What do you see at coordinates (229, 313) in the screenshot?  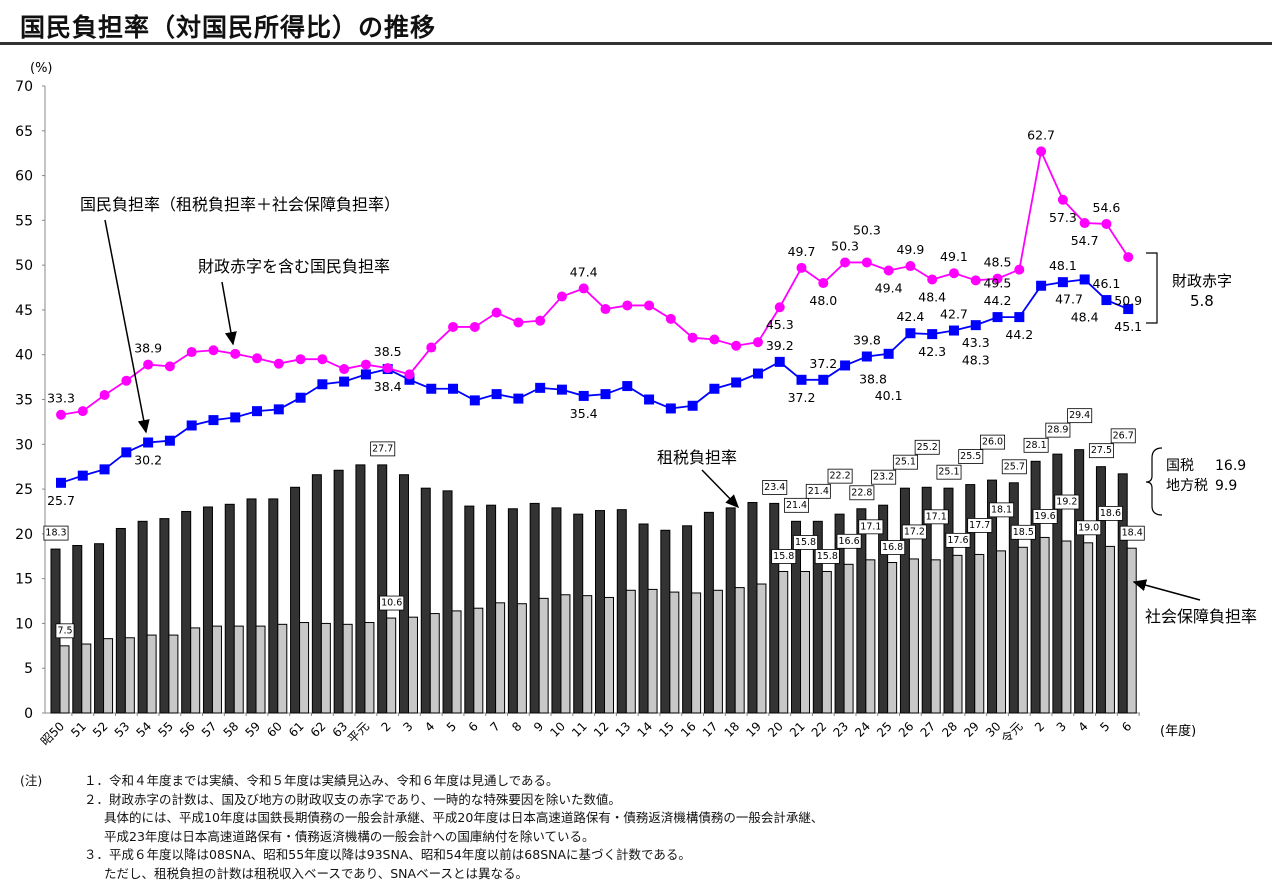 I see `arrow-with-deficit` at bounding box center [229, 313].